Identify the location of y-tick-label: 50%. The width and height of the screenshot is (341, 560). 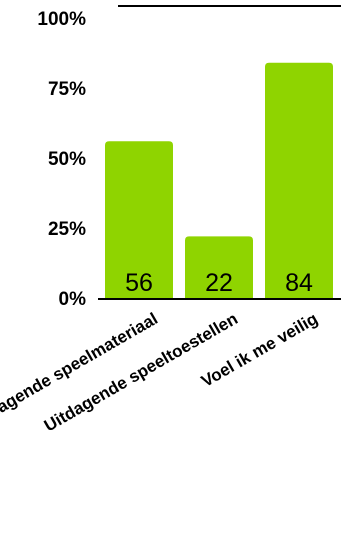
(67, 159).